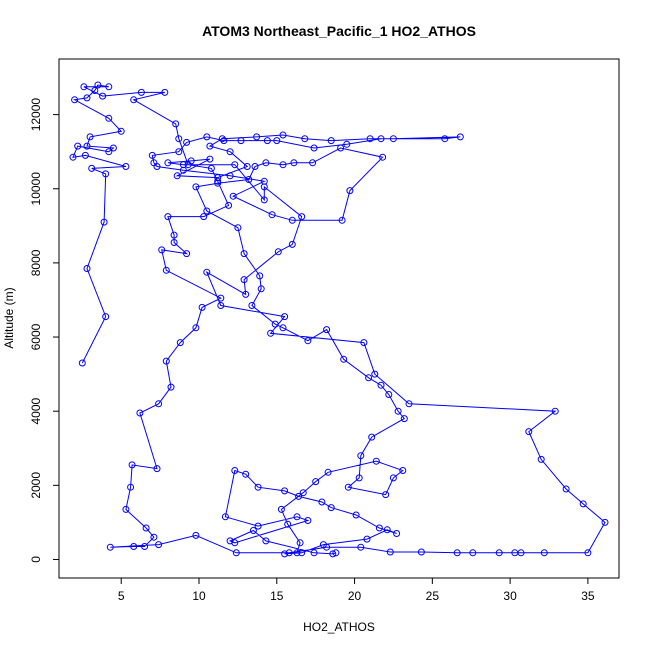  What do you see at coordinates (339, 31) in the screenshot?
I see `chart-title: ATOM3 Northeast_Pacific_1 HO2_ATHOS` at bounding box center [339, 31].